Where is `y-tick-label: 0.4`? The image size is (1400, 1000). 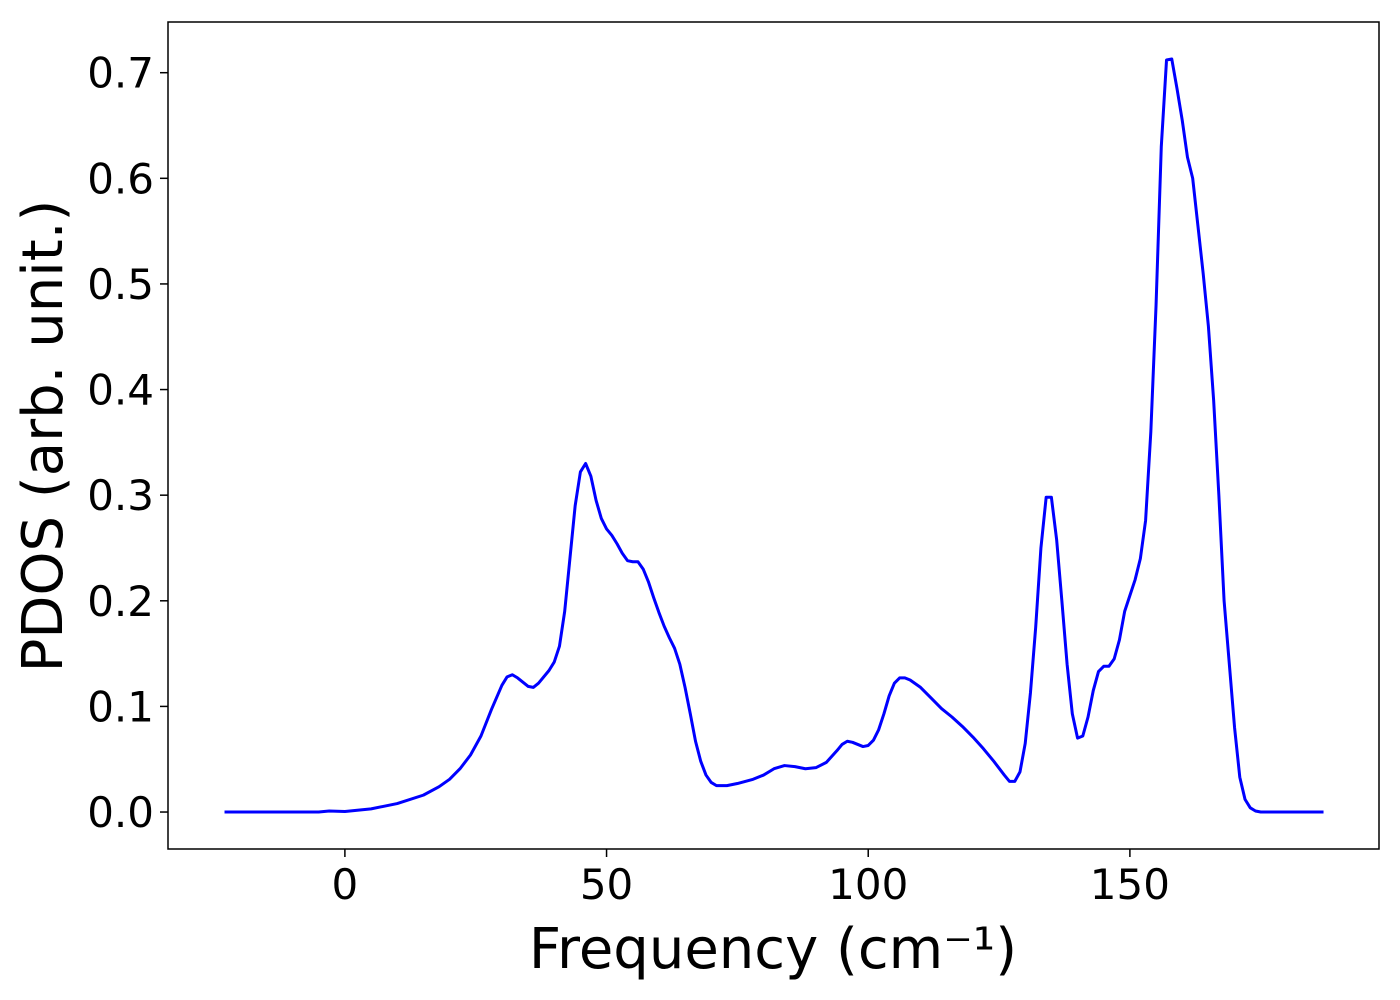 y-tick-label: 0.4 is located at coordinates (120, 390).